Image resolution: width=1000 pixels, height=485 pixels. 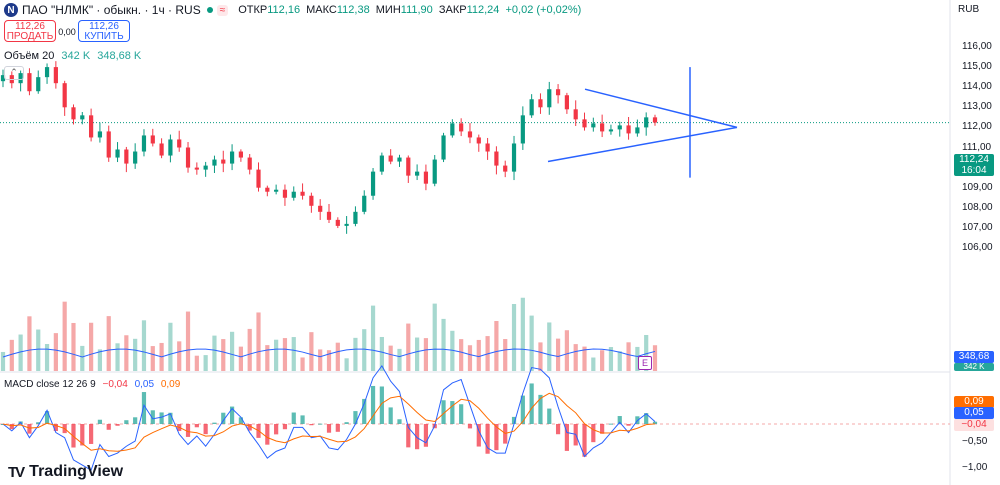 What do you see at coordinates (111, 10) in the screenshot?
I see `symbol-title: ПАО "НЛМК" · обыкн. · 1ч · RUS` at bounding box center [111, 10].